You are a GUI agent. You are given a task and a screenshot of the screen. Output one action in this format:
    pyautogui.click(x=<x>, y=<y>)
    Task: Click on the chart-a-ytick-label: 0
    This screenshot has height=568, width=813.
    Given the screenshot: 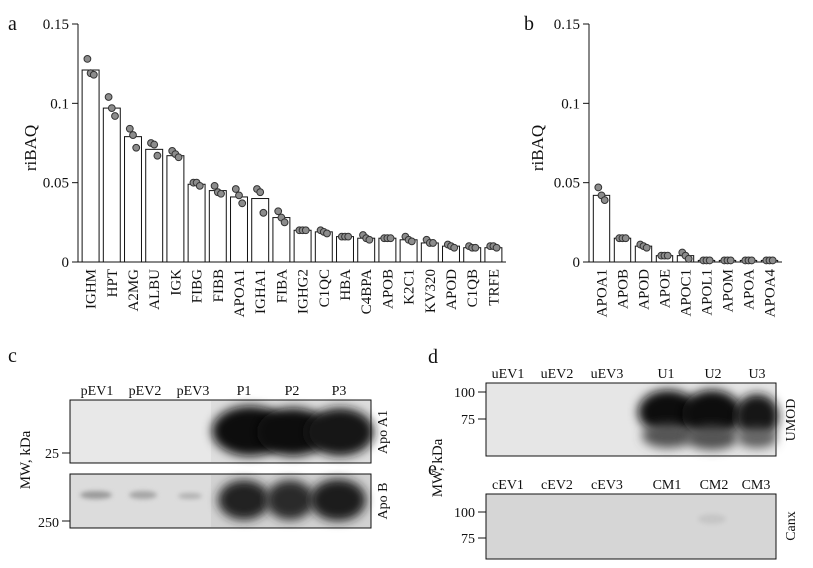 What is the action you would take?
    pyautogui.click(x=66, y=263)
    